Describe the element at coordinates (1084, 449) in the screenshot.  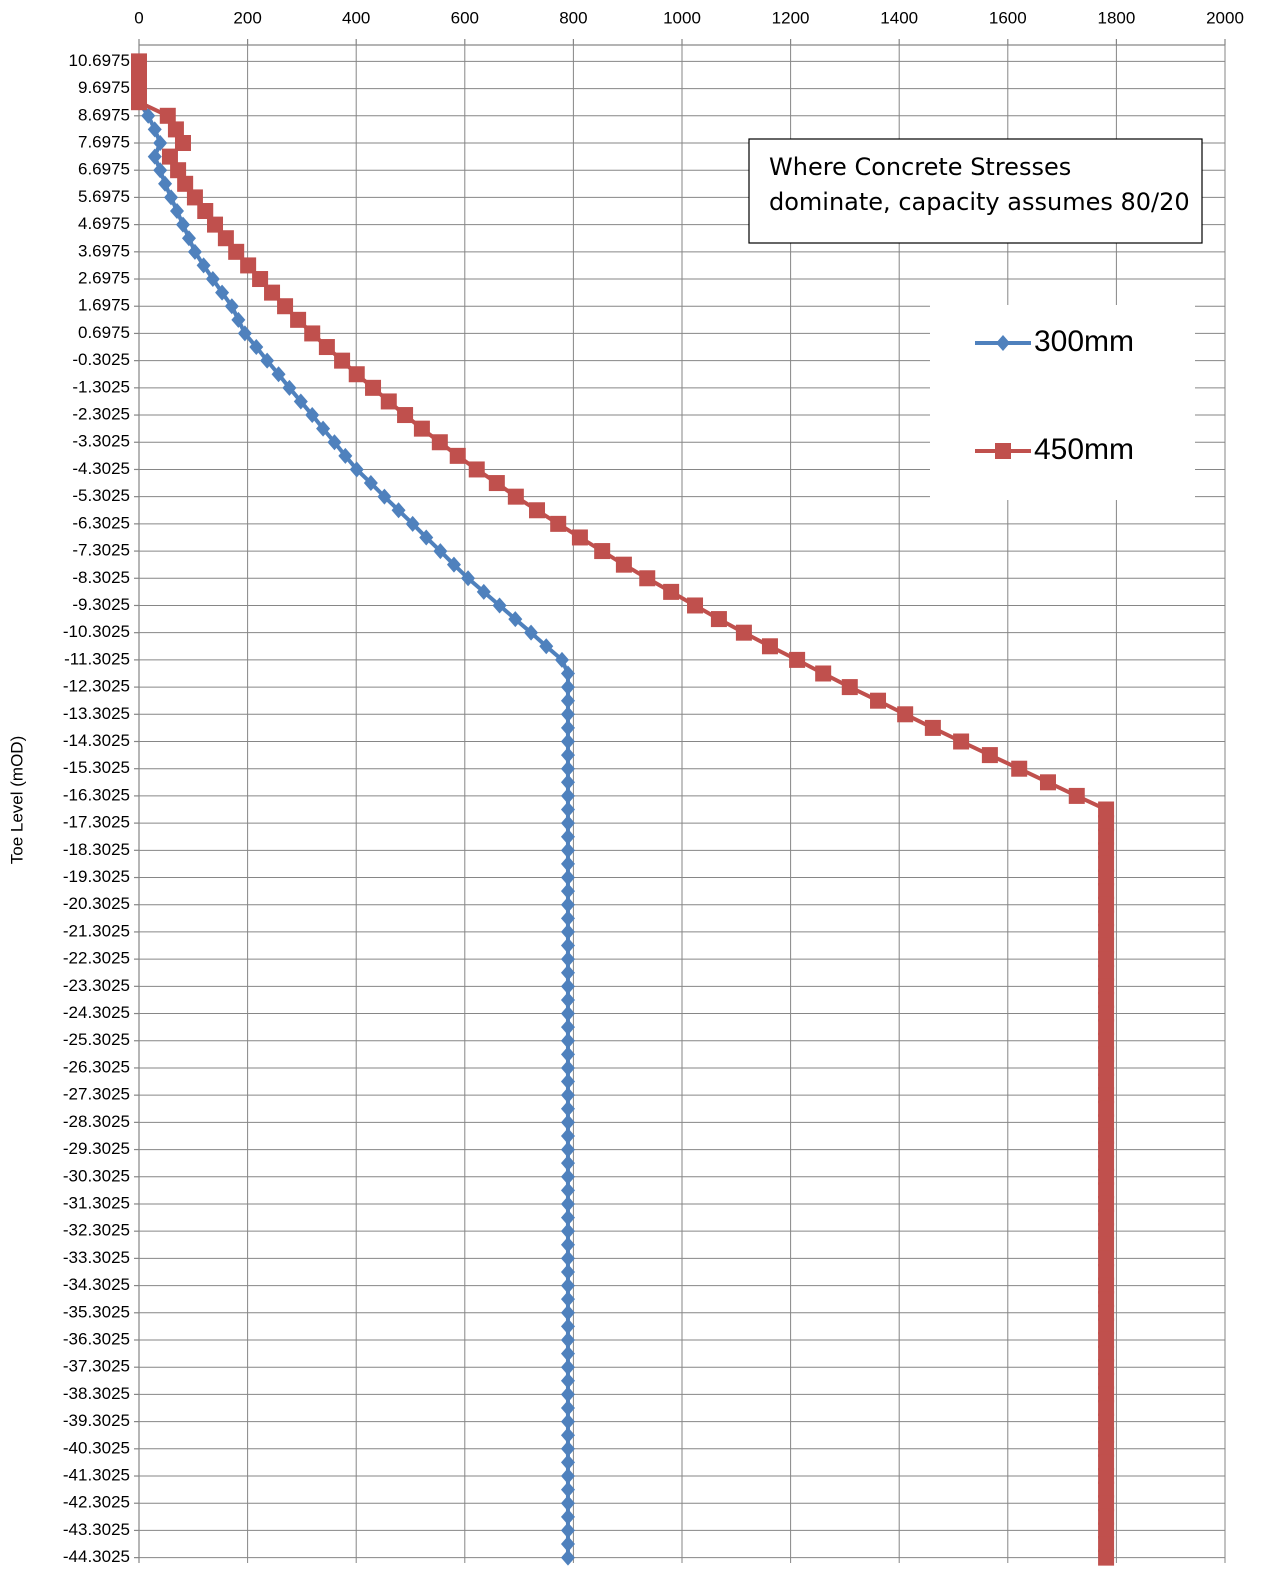
I see `legend-label: 450mm` at that location.